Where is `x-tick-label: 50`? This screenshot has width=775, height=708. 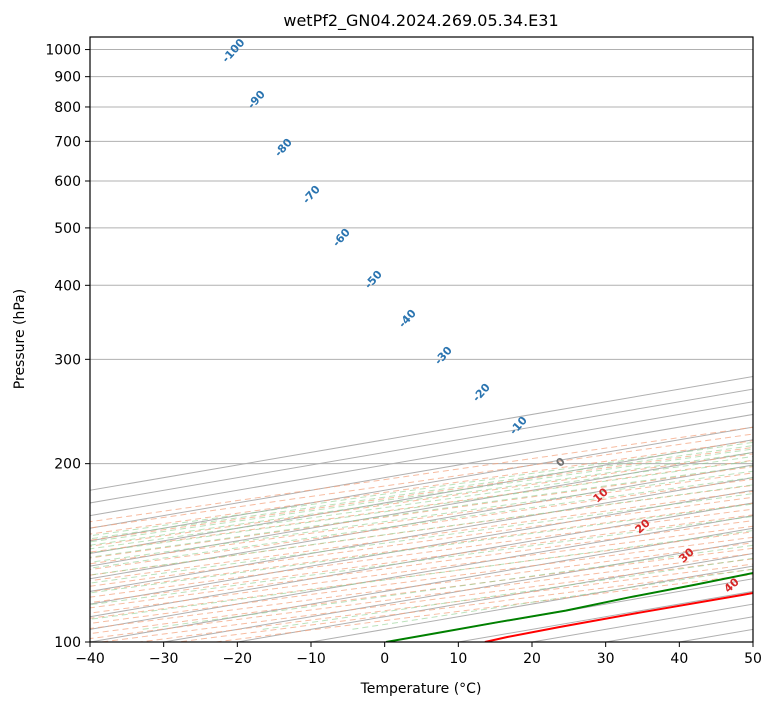 x-tick-label: 50 is located at coordinates (753, 659).